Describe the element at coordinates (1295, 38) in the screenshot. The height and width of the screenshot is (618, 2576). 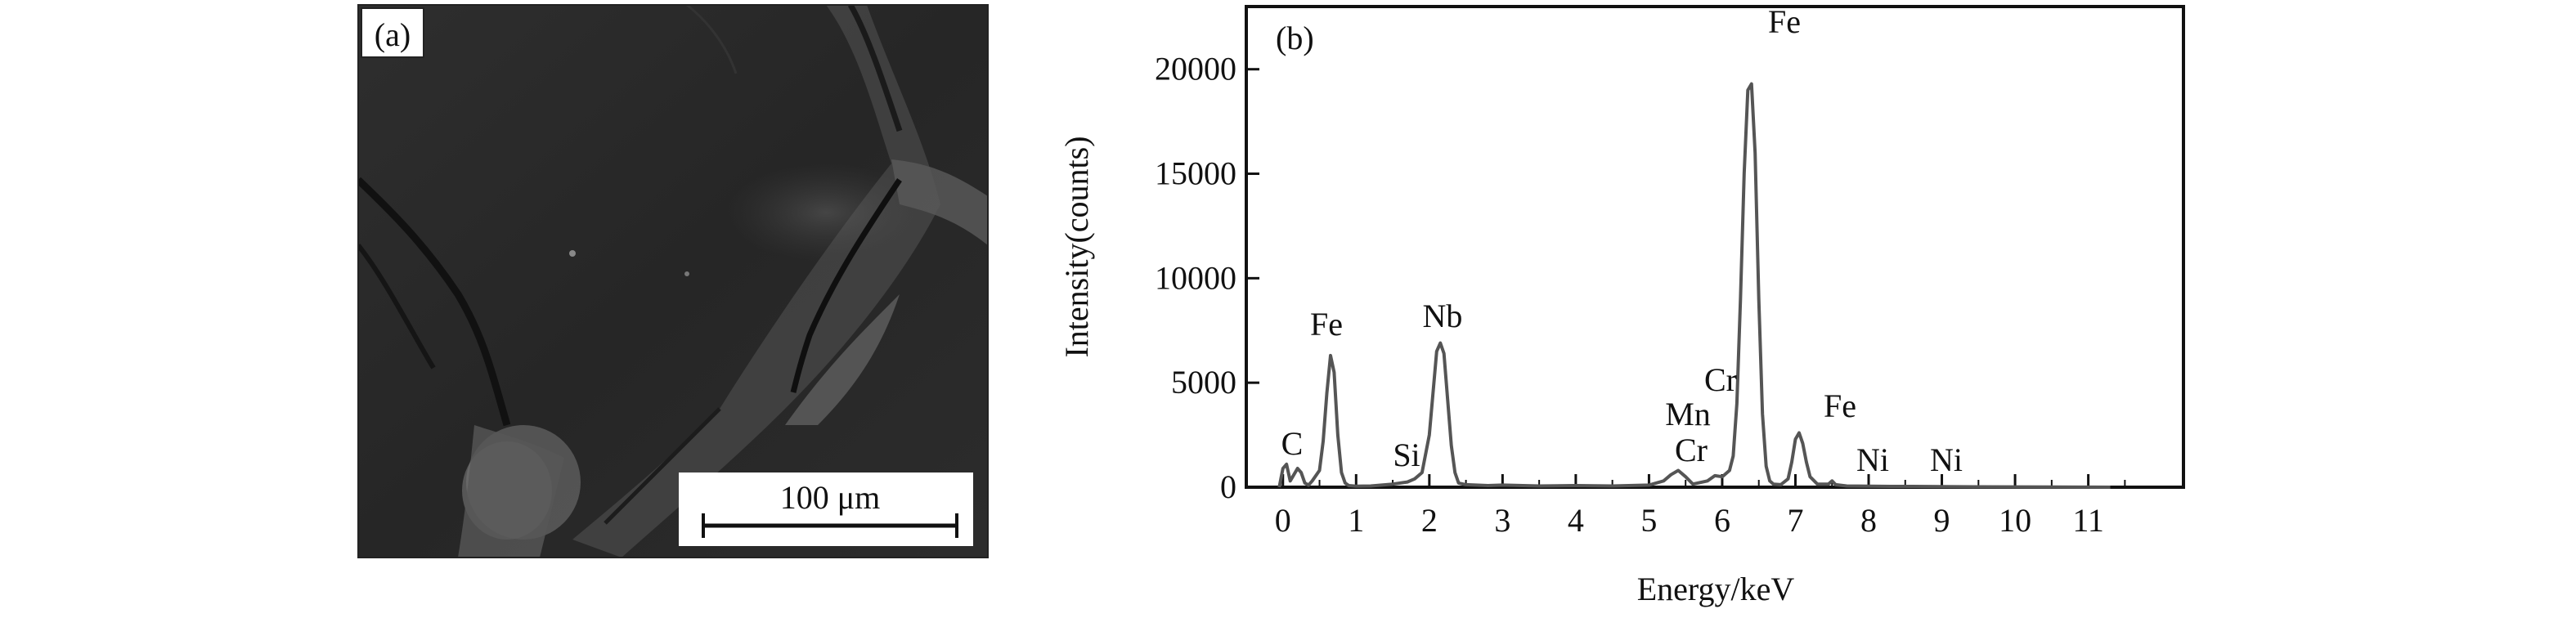
I see `panel-b-label: (b)` at that location.